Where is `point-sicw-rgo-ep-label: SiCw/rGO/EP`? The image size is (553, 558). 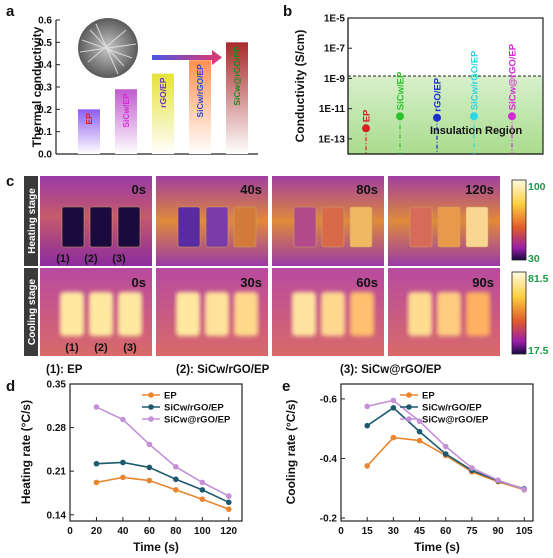
point-sicw-rgo-ep-label: SiCw/rGO/EP is located at coordinates (475, 80).